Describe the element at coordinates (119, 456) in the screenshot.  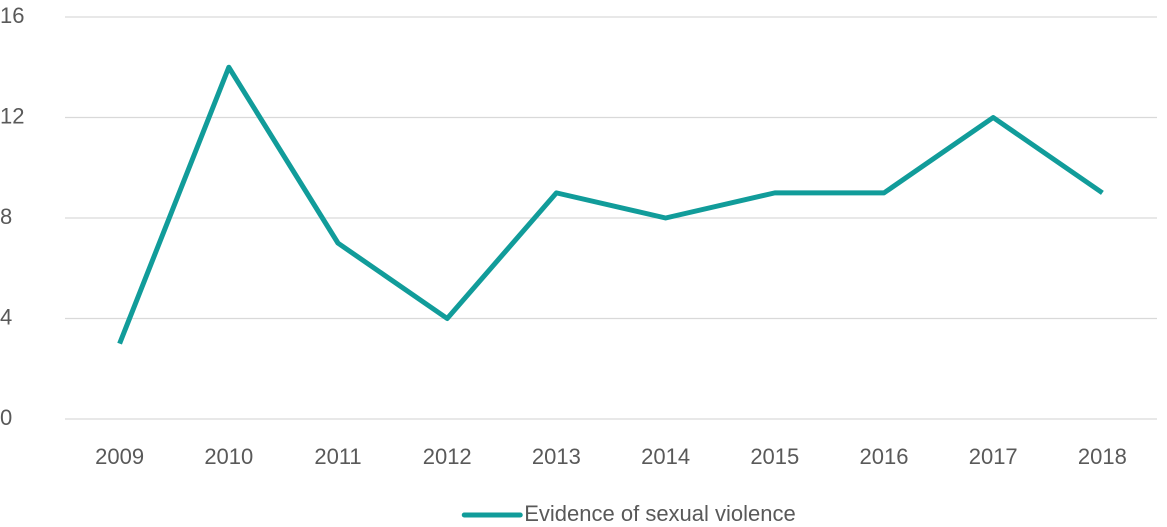
I see `x-tick-label: 2009` at that location.